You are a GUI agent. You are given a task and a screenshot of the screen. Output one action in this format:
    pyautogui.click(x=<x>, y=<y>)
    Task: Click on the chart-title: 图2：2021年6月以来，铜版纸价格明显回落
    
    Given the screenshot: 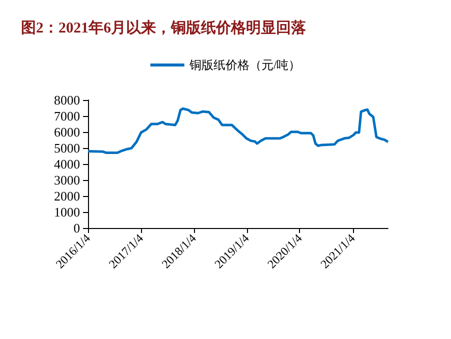 What is the action you would take?
    pyautogui.click(x=164, y=28)
    